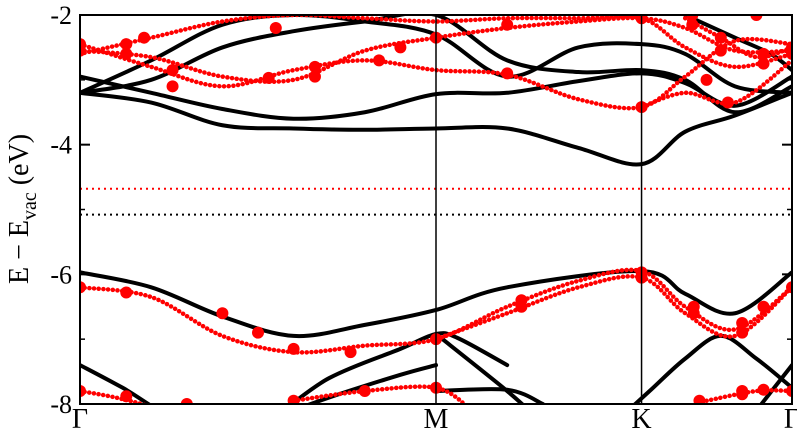 Image resolution: width=797 pixels, height=438 pixels. Describe the element at coordinates (436, 418) in the screenshot. I see `x-tick-label-1: M` at that location.